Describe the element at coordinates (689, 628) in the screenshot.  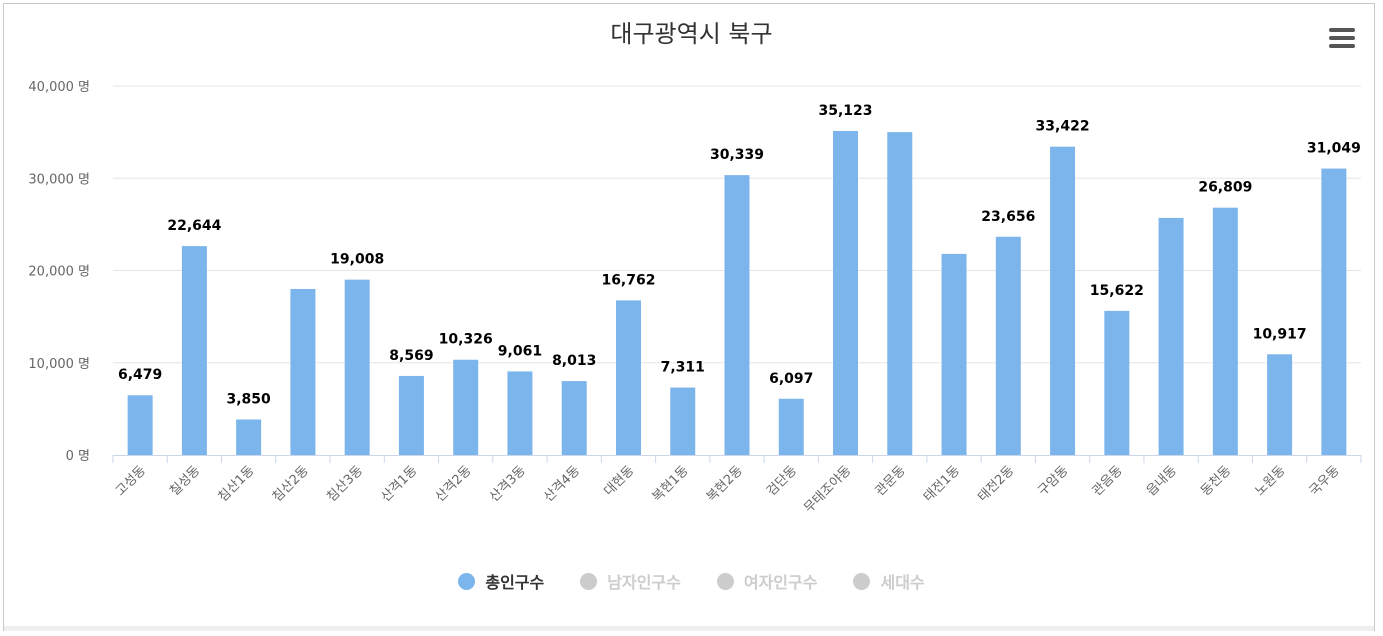
I see `bottom-strip` at that location.